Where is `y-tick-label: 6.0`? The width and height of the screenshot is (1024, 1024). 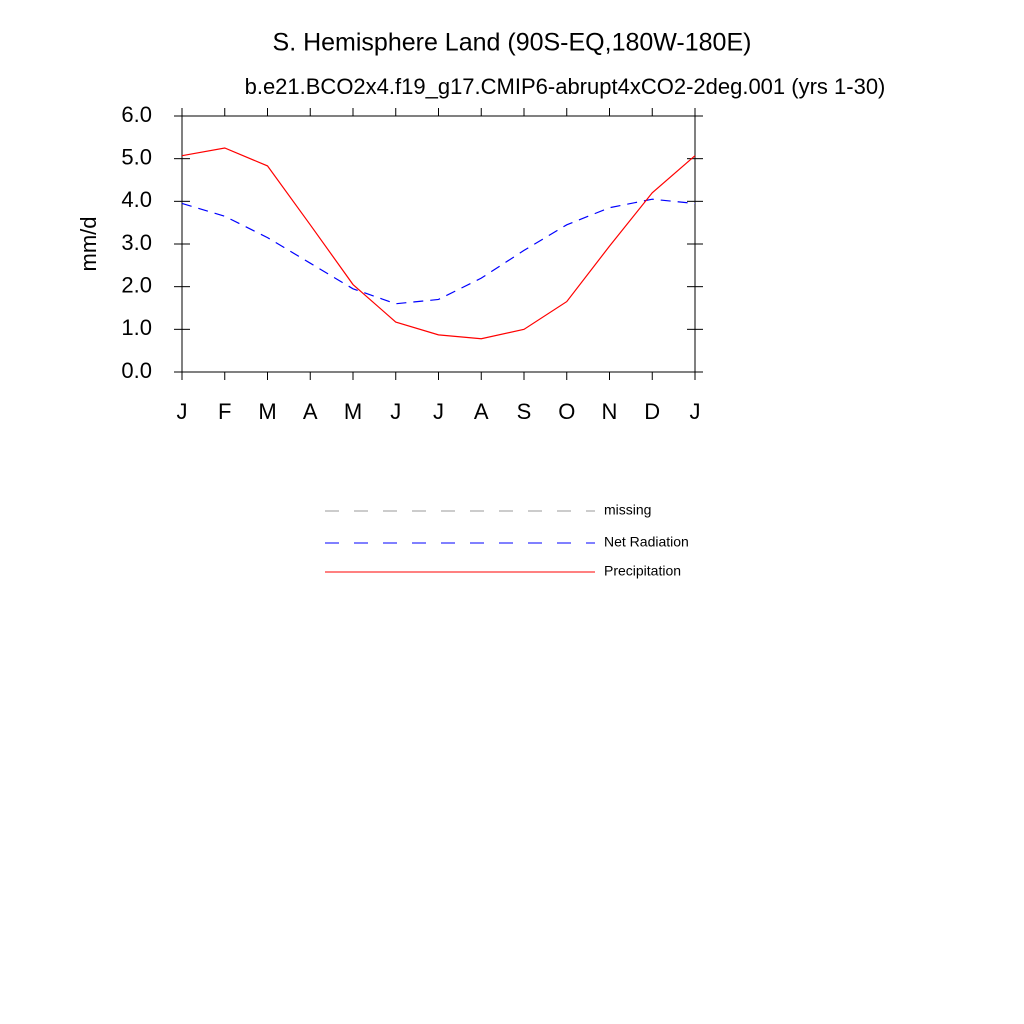 y-tick-label: 6.0 is located at coordinates (136, 114).